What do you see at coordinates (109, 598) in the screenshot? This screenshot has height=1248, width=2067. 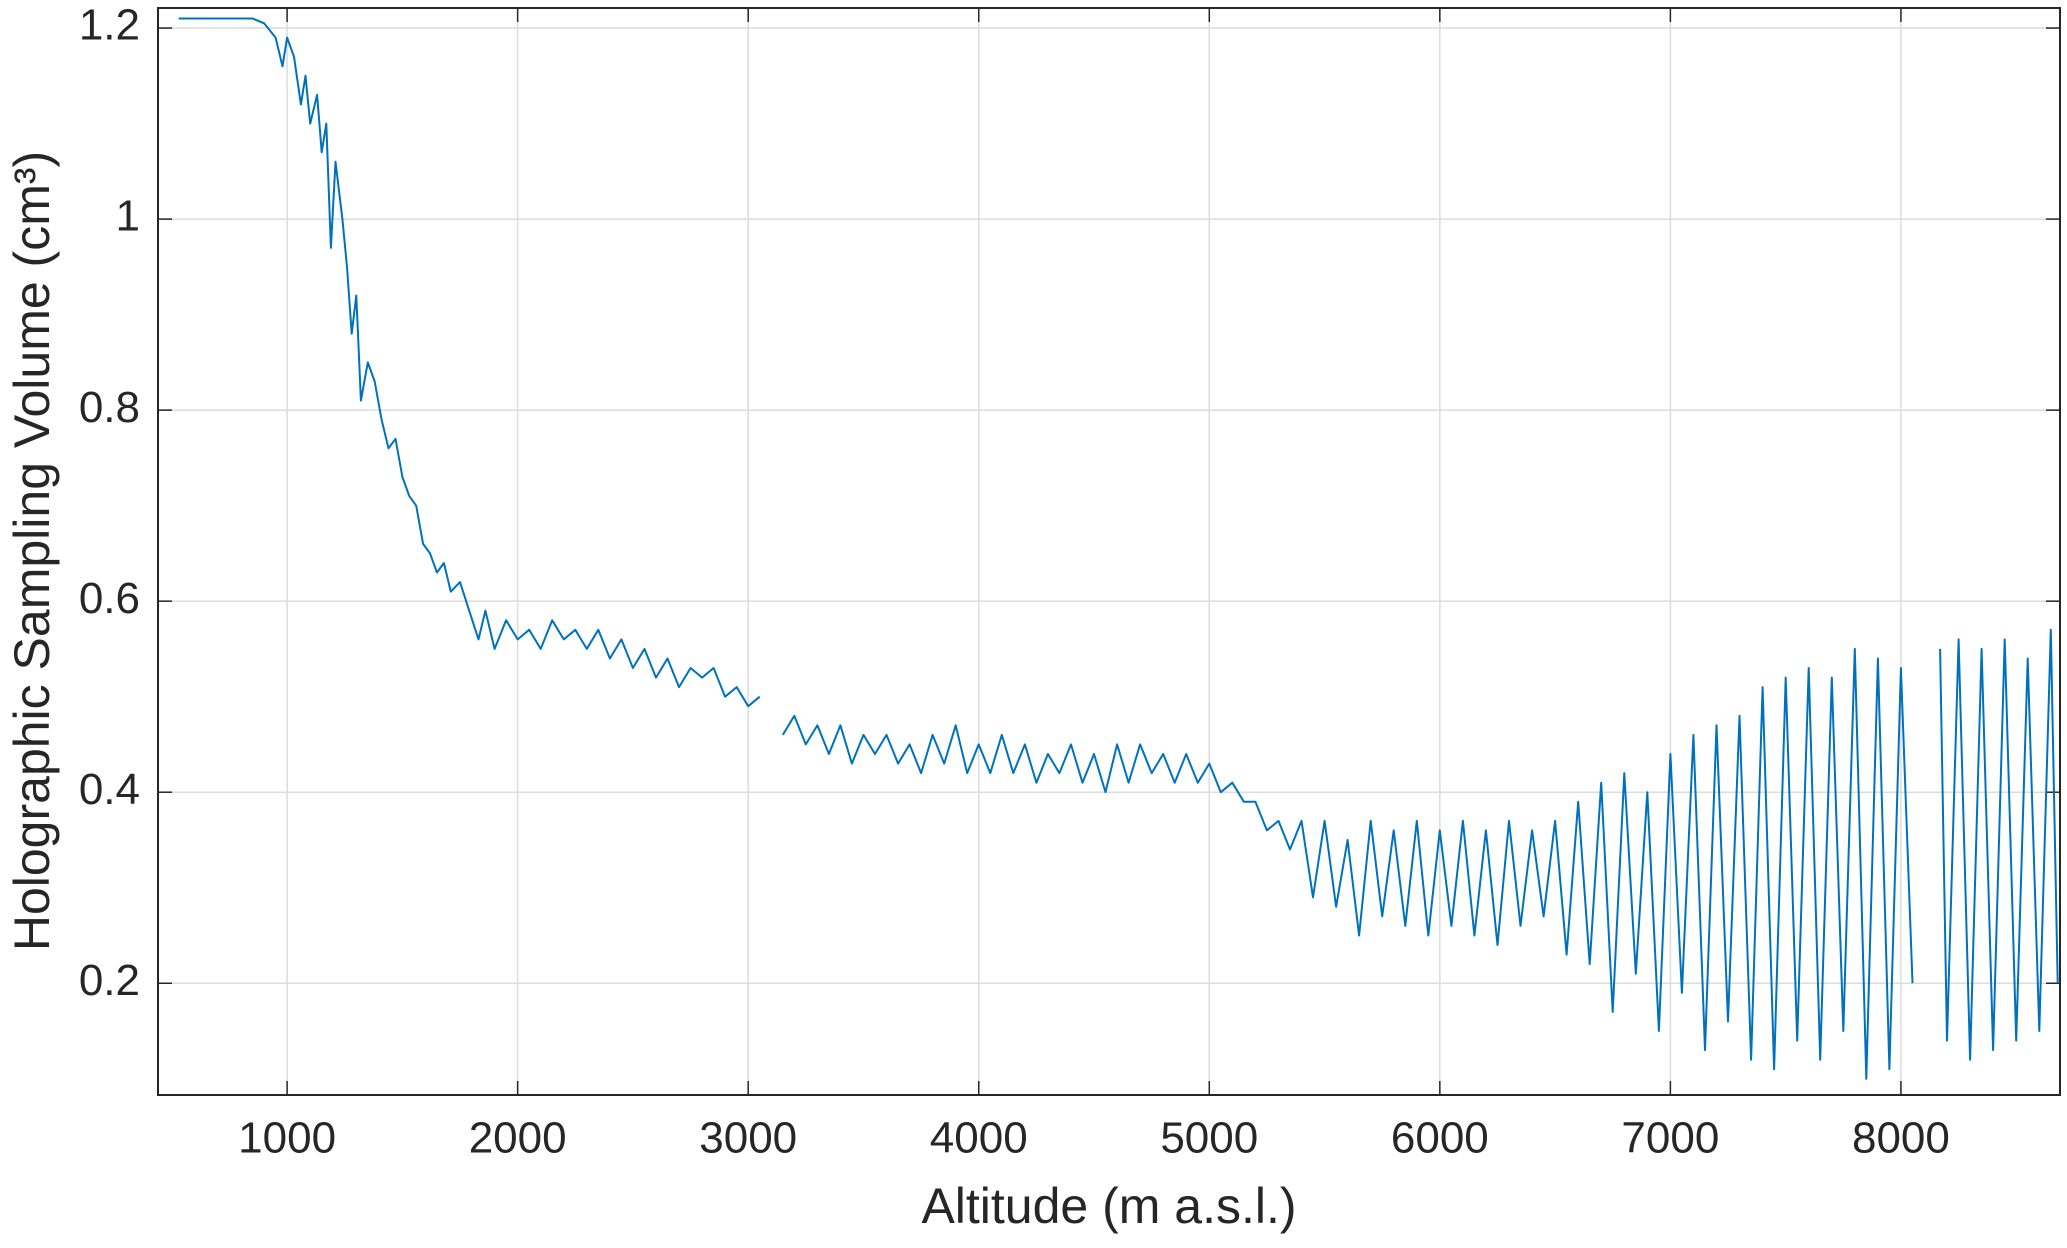 I see `y-tick-label: 0.6` at bounding box center [109, 598].